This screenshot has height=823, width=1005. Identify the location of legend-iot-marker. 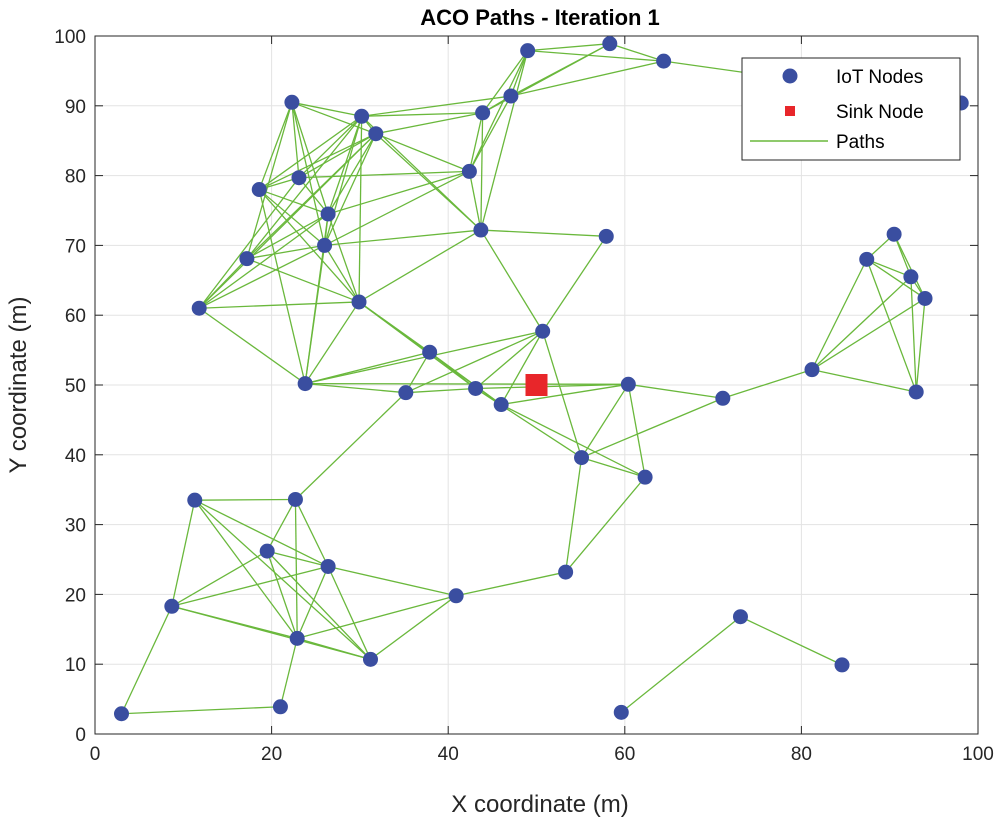
(790, 76).